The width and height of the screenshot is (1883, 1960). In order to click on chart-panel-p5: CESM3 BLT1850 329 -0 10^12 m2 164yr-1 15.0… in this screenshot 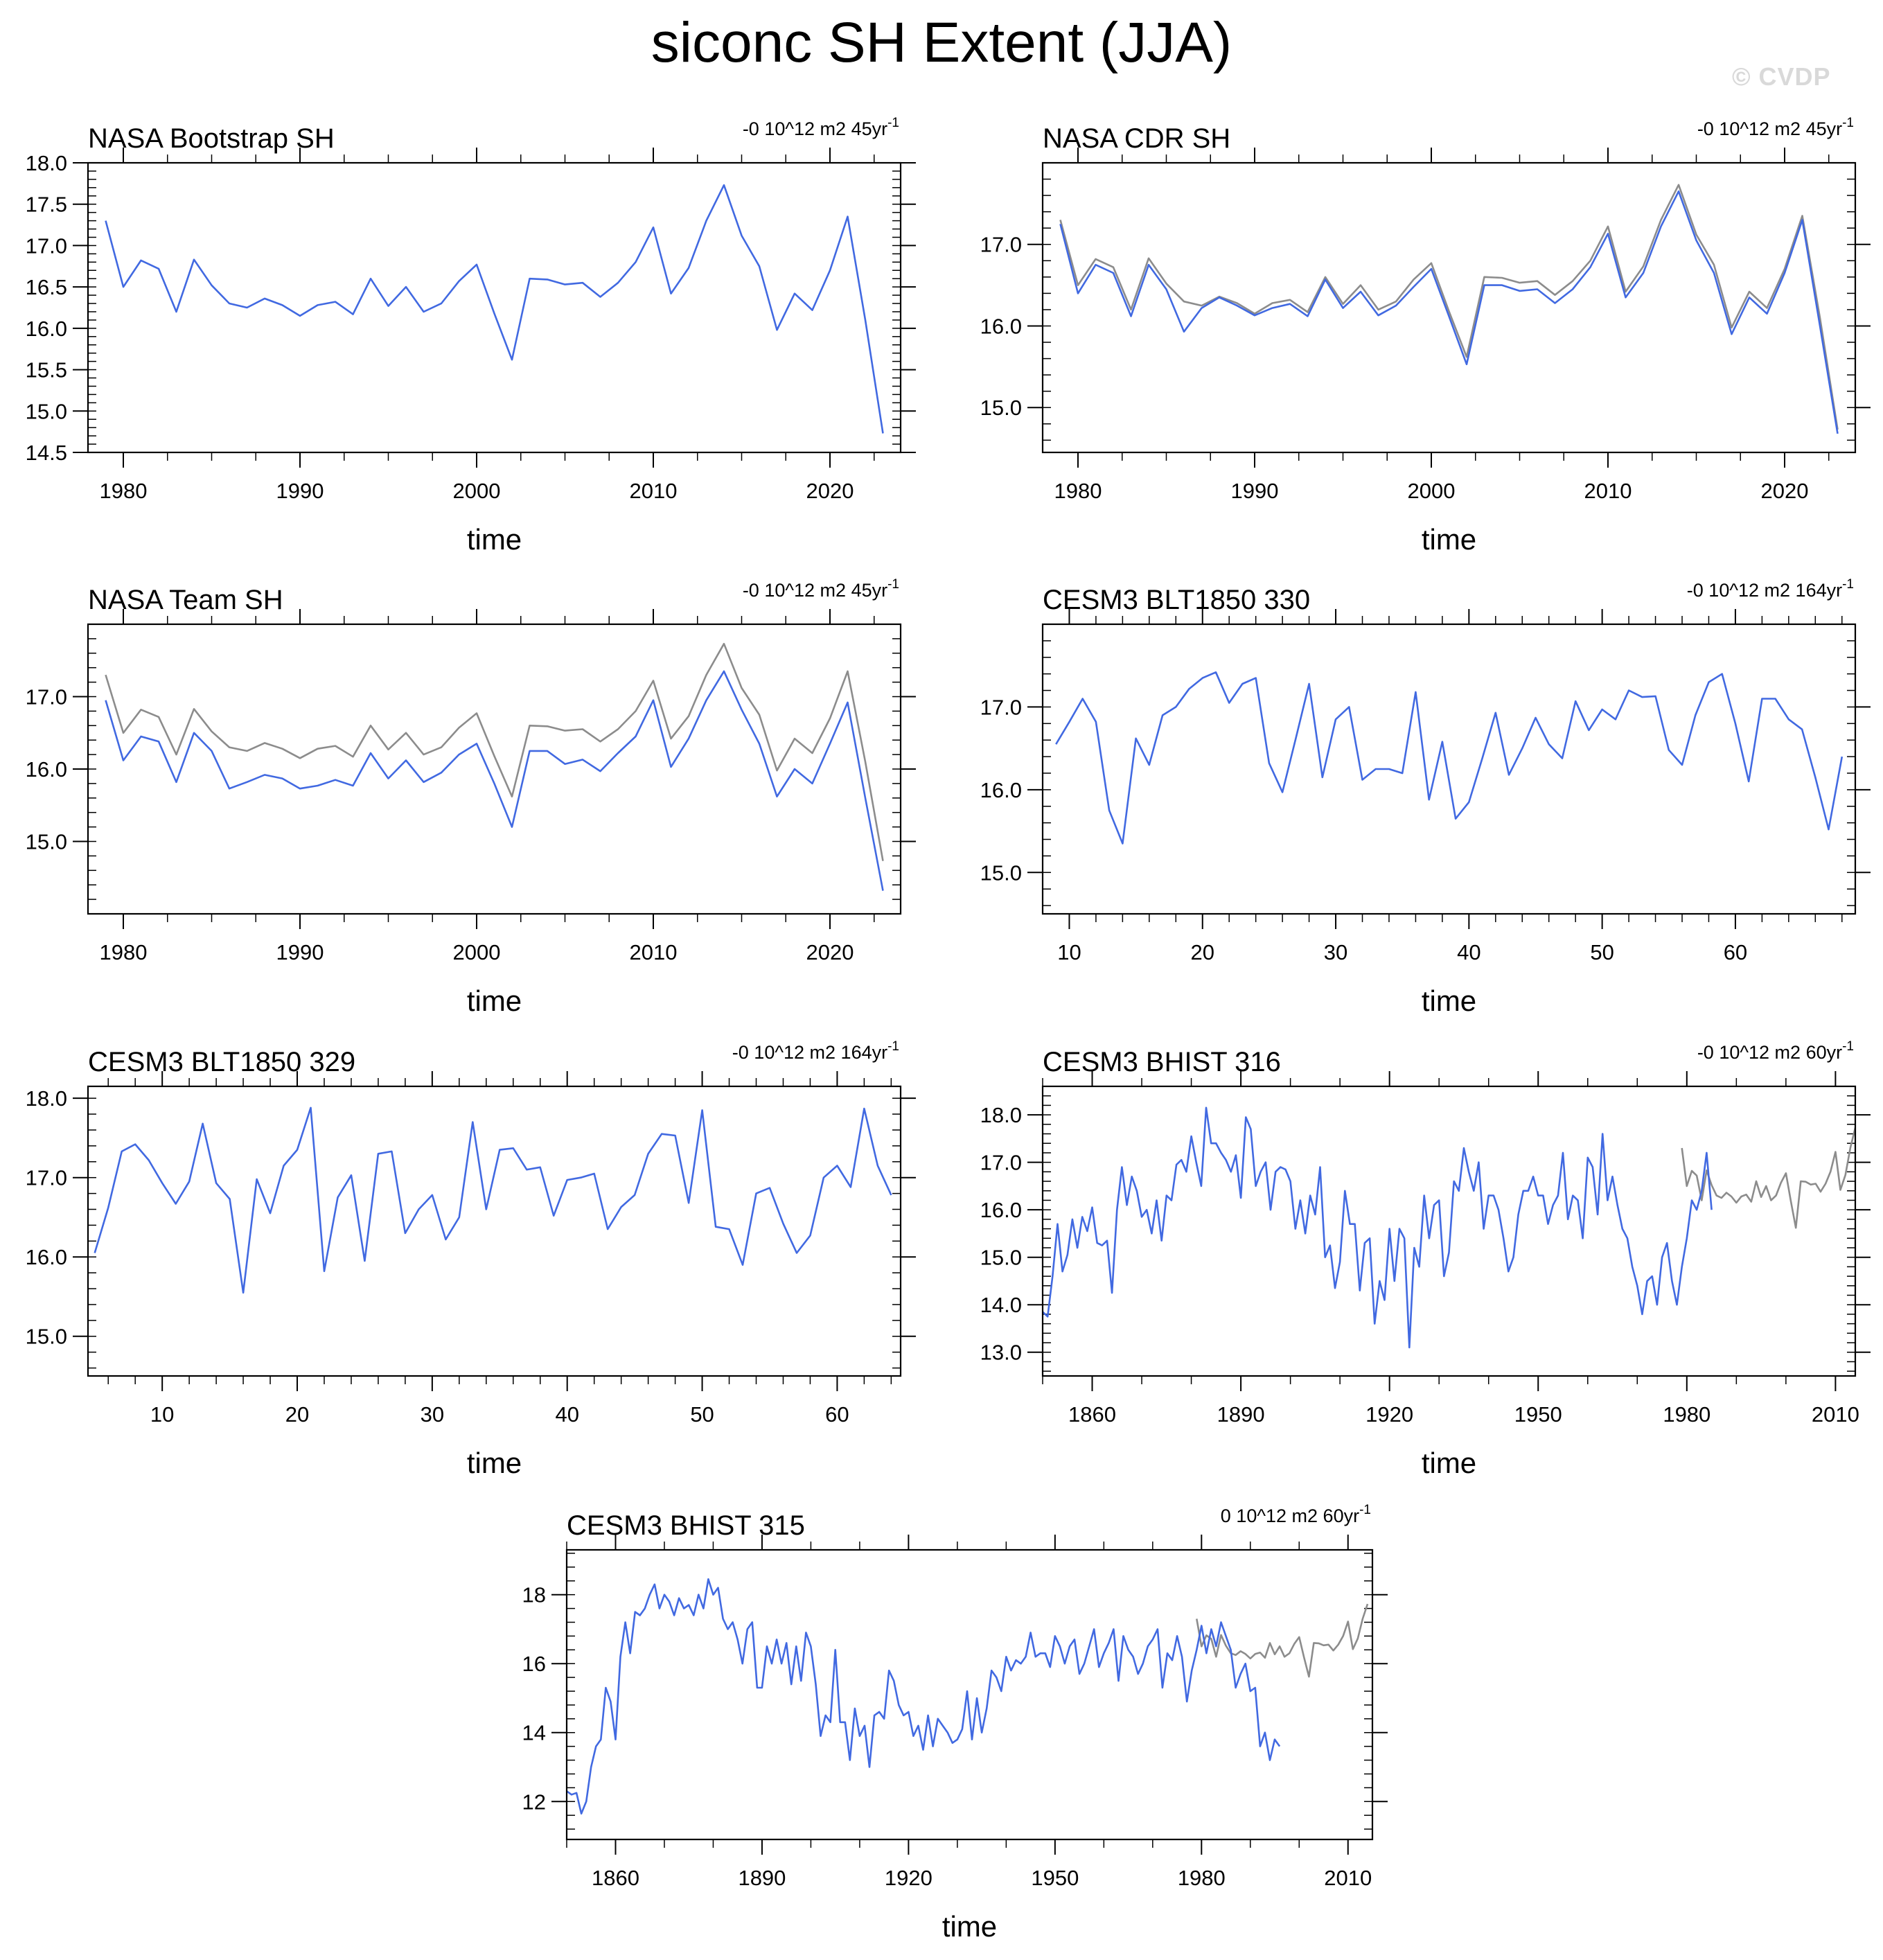, I will do `click(471, 1259)`.